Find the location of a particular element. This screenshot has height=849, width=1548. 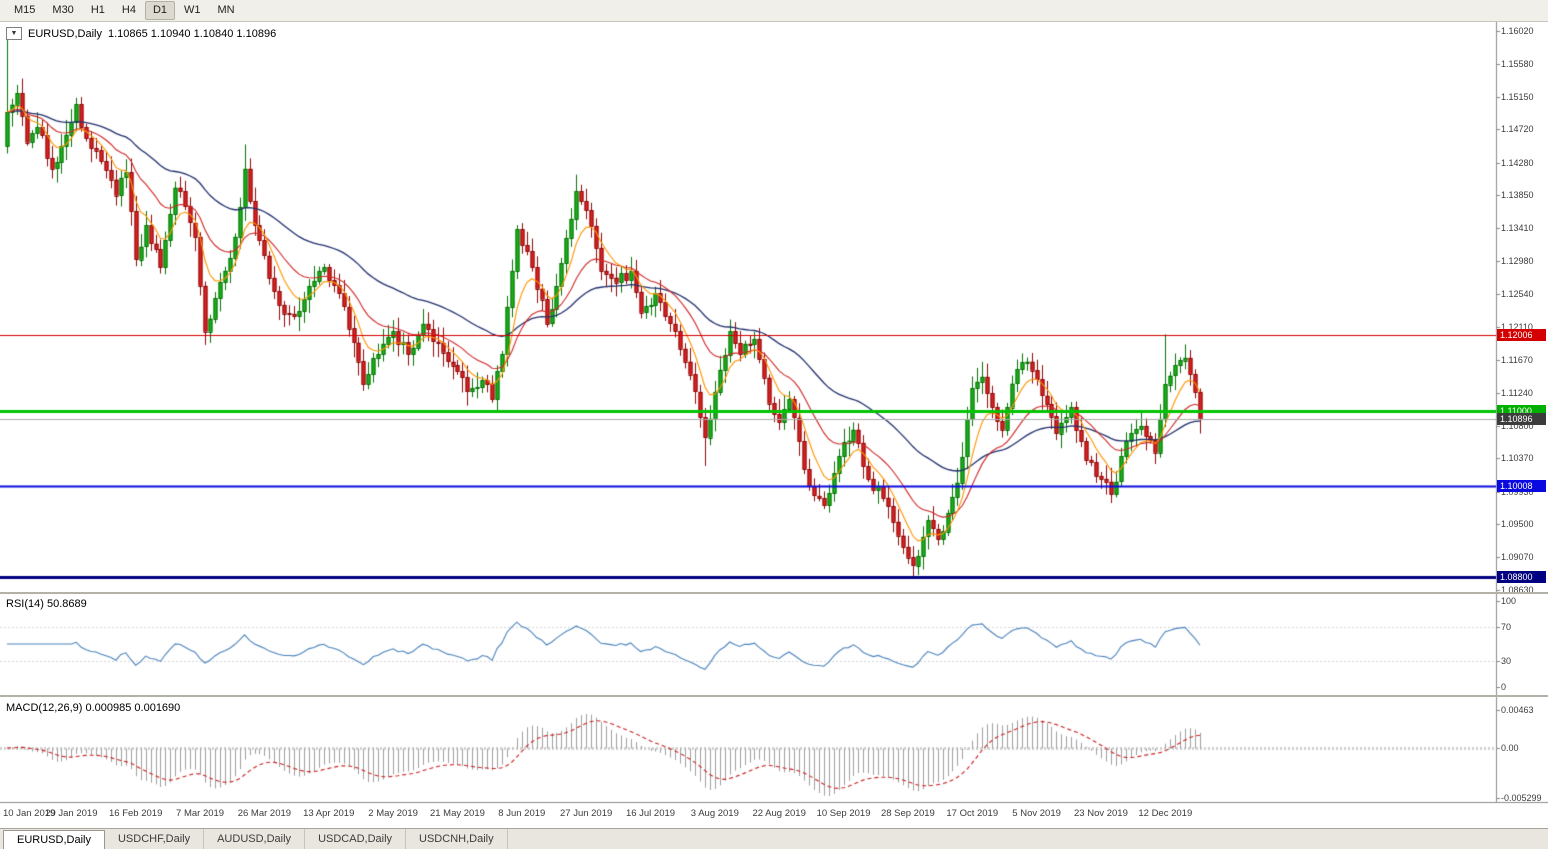

date-axis-label: 28 Sep 2019 is located at coordinates (907, 813).